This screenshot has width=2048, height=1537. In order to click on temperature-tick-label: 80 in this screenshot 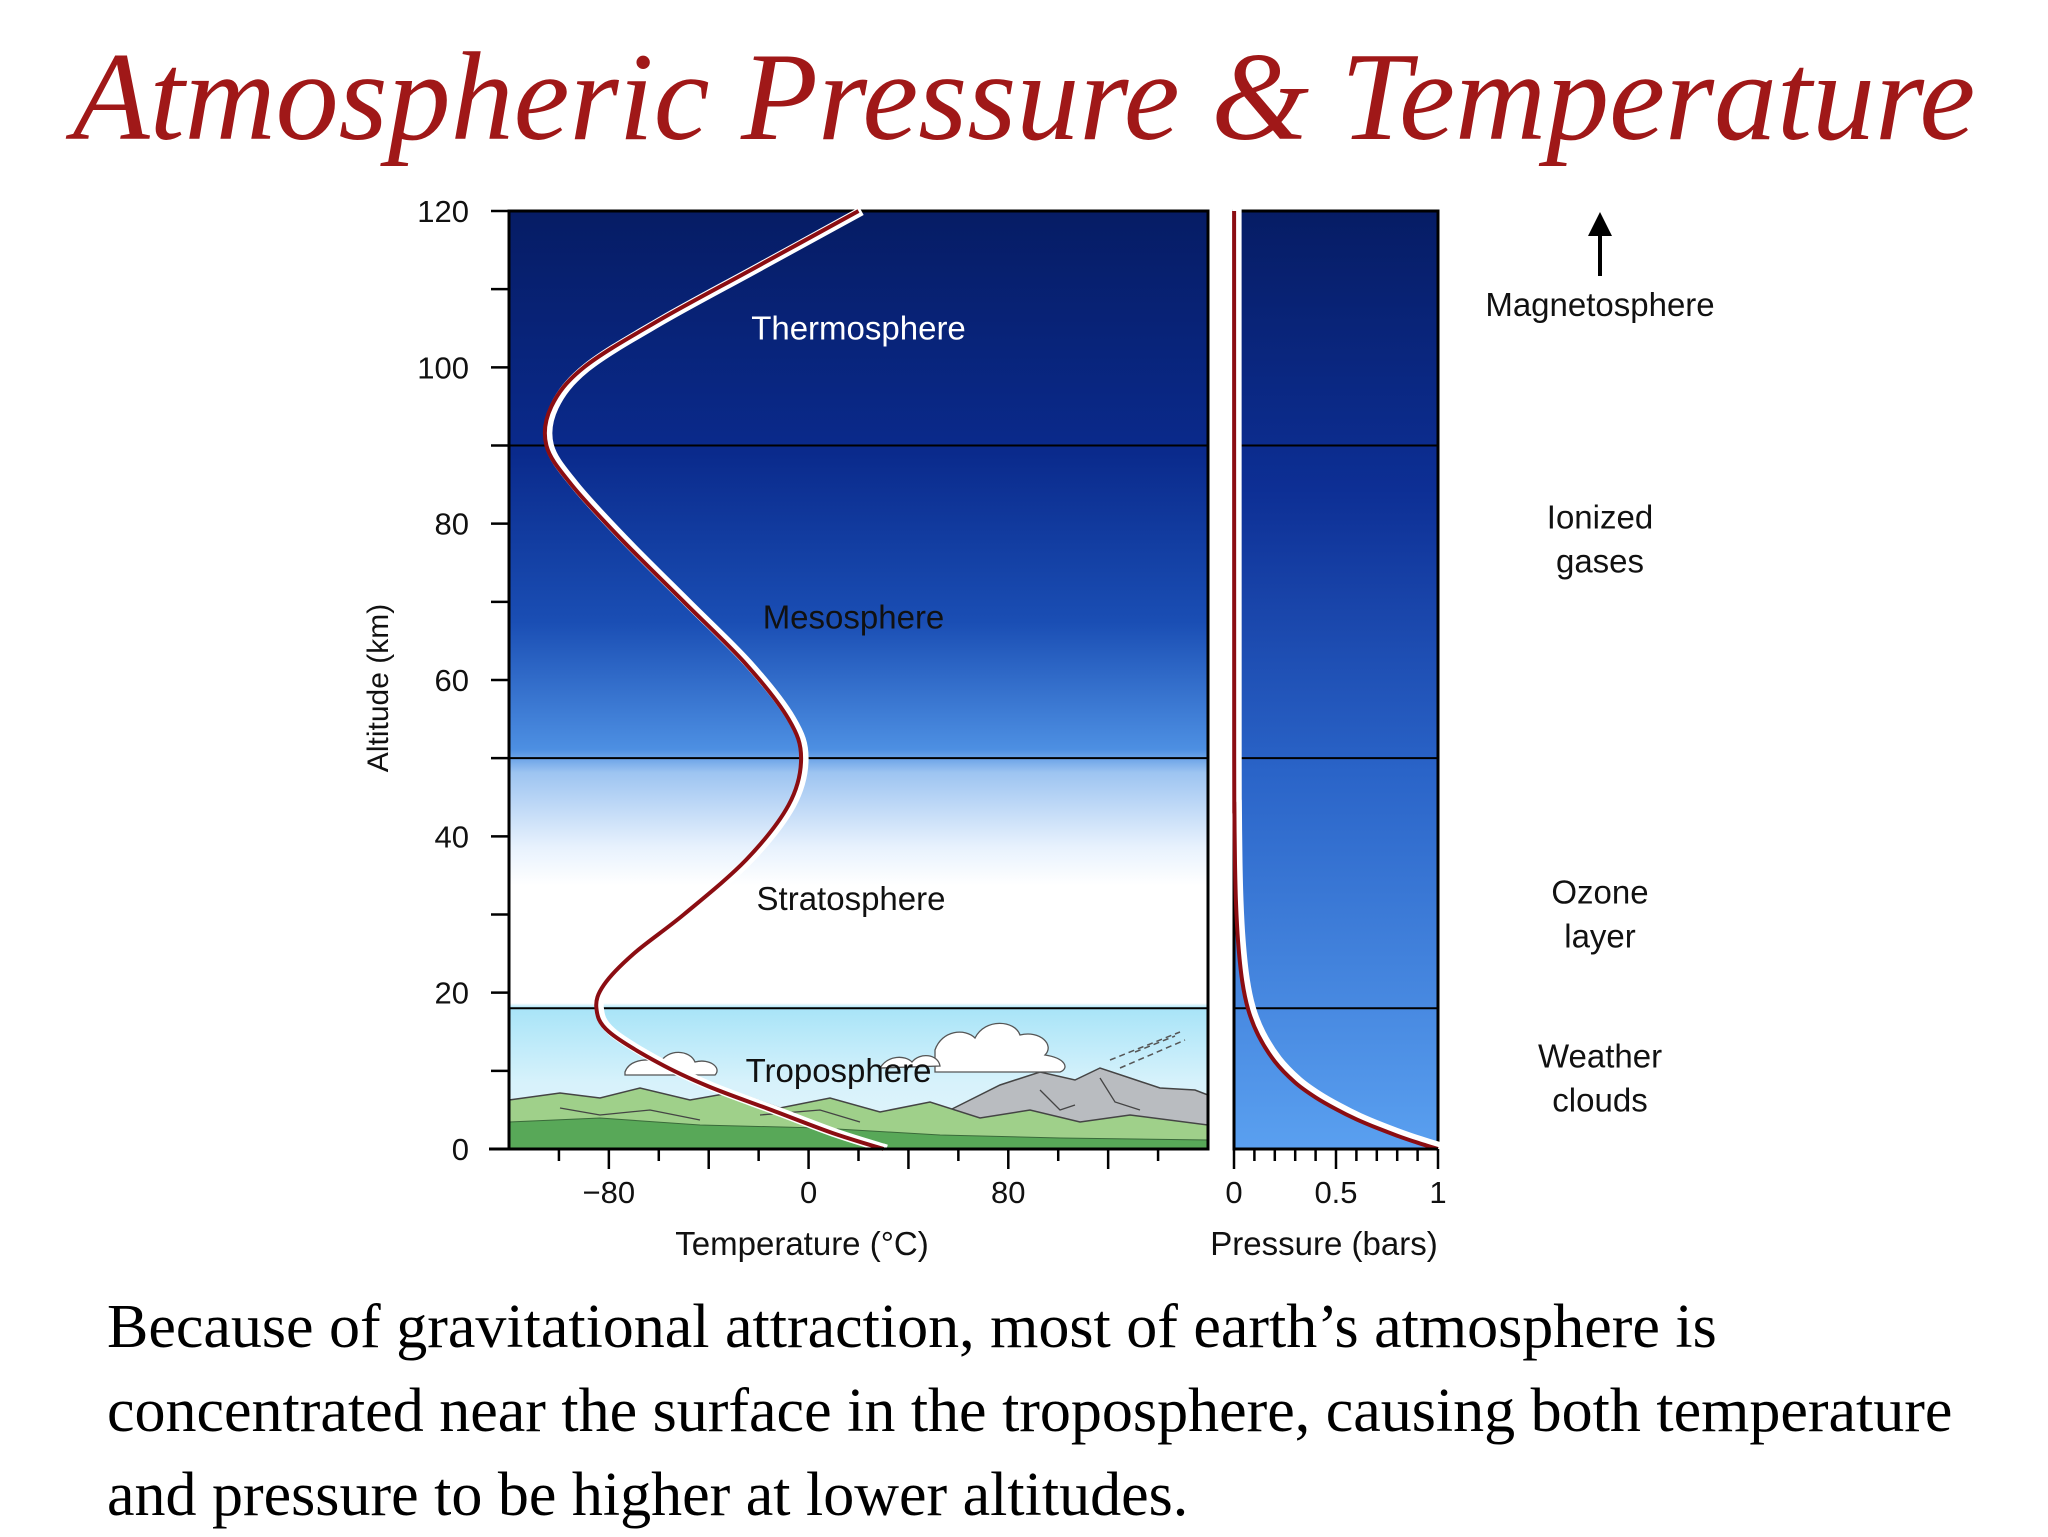, I will do `click(1008, 1192)`.